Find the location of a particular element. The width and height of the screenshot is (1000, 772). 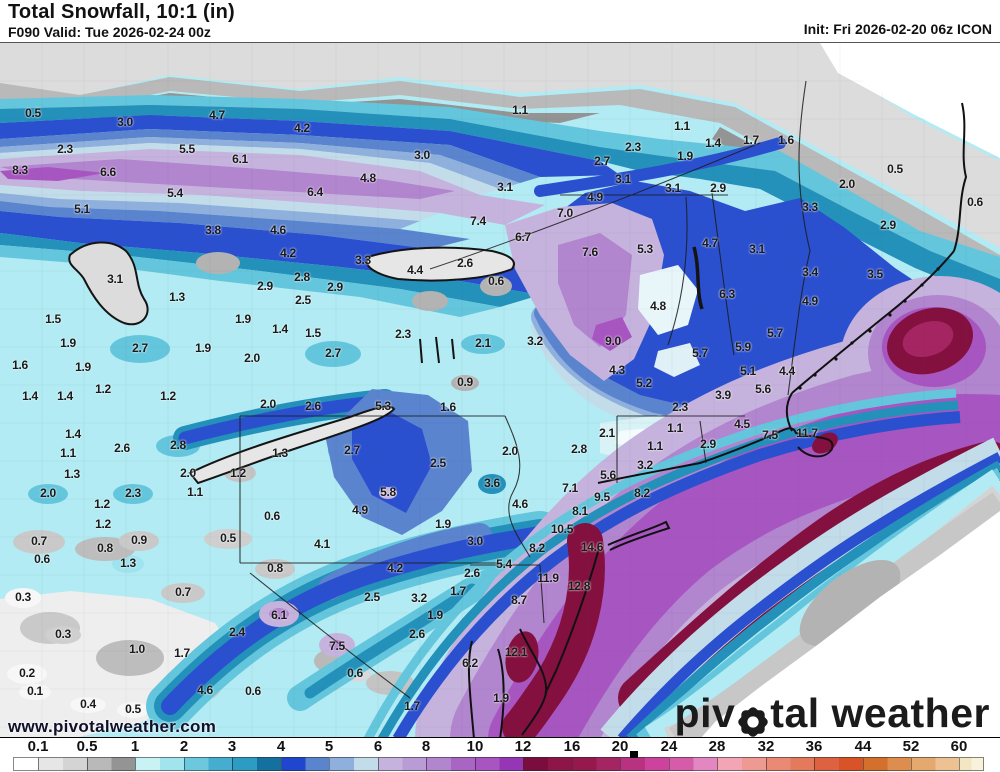

map-value-label: 2.1 is located at coordinates (607, 433).